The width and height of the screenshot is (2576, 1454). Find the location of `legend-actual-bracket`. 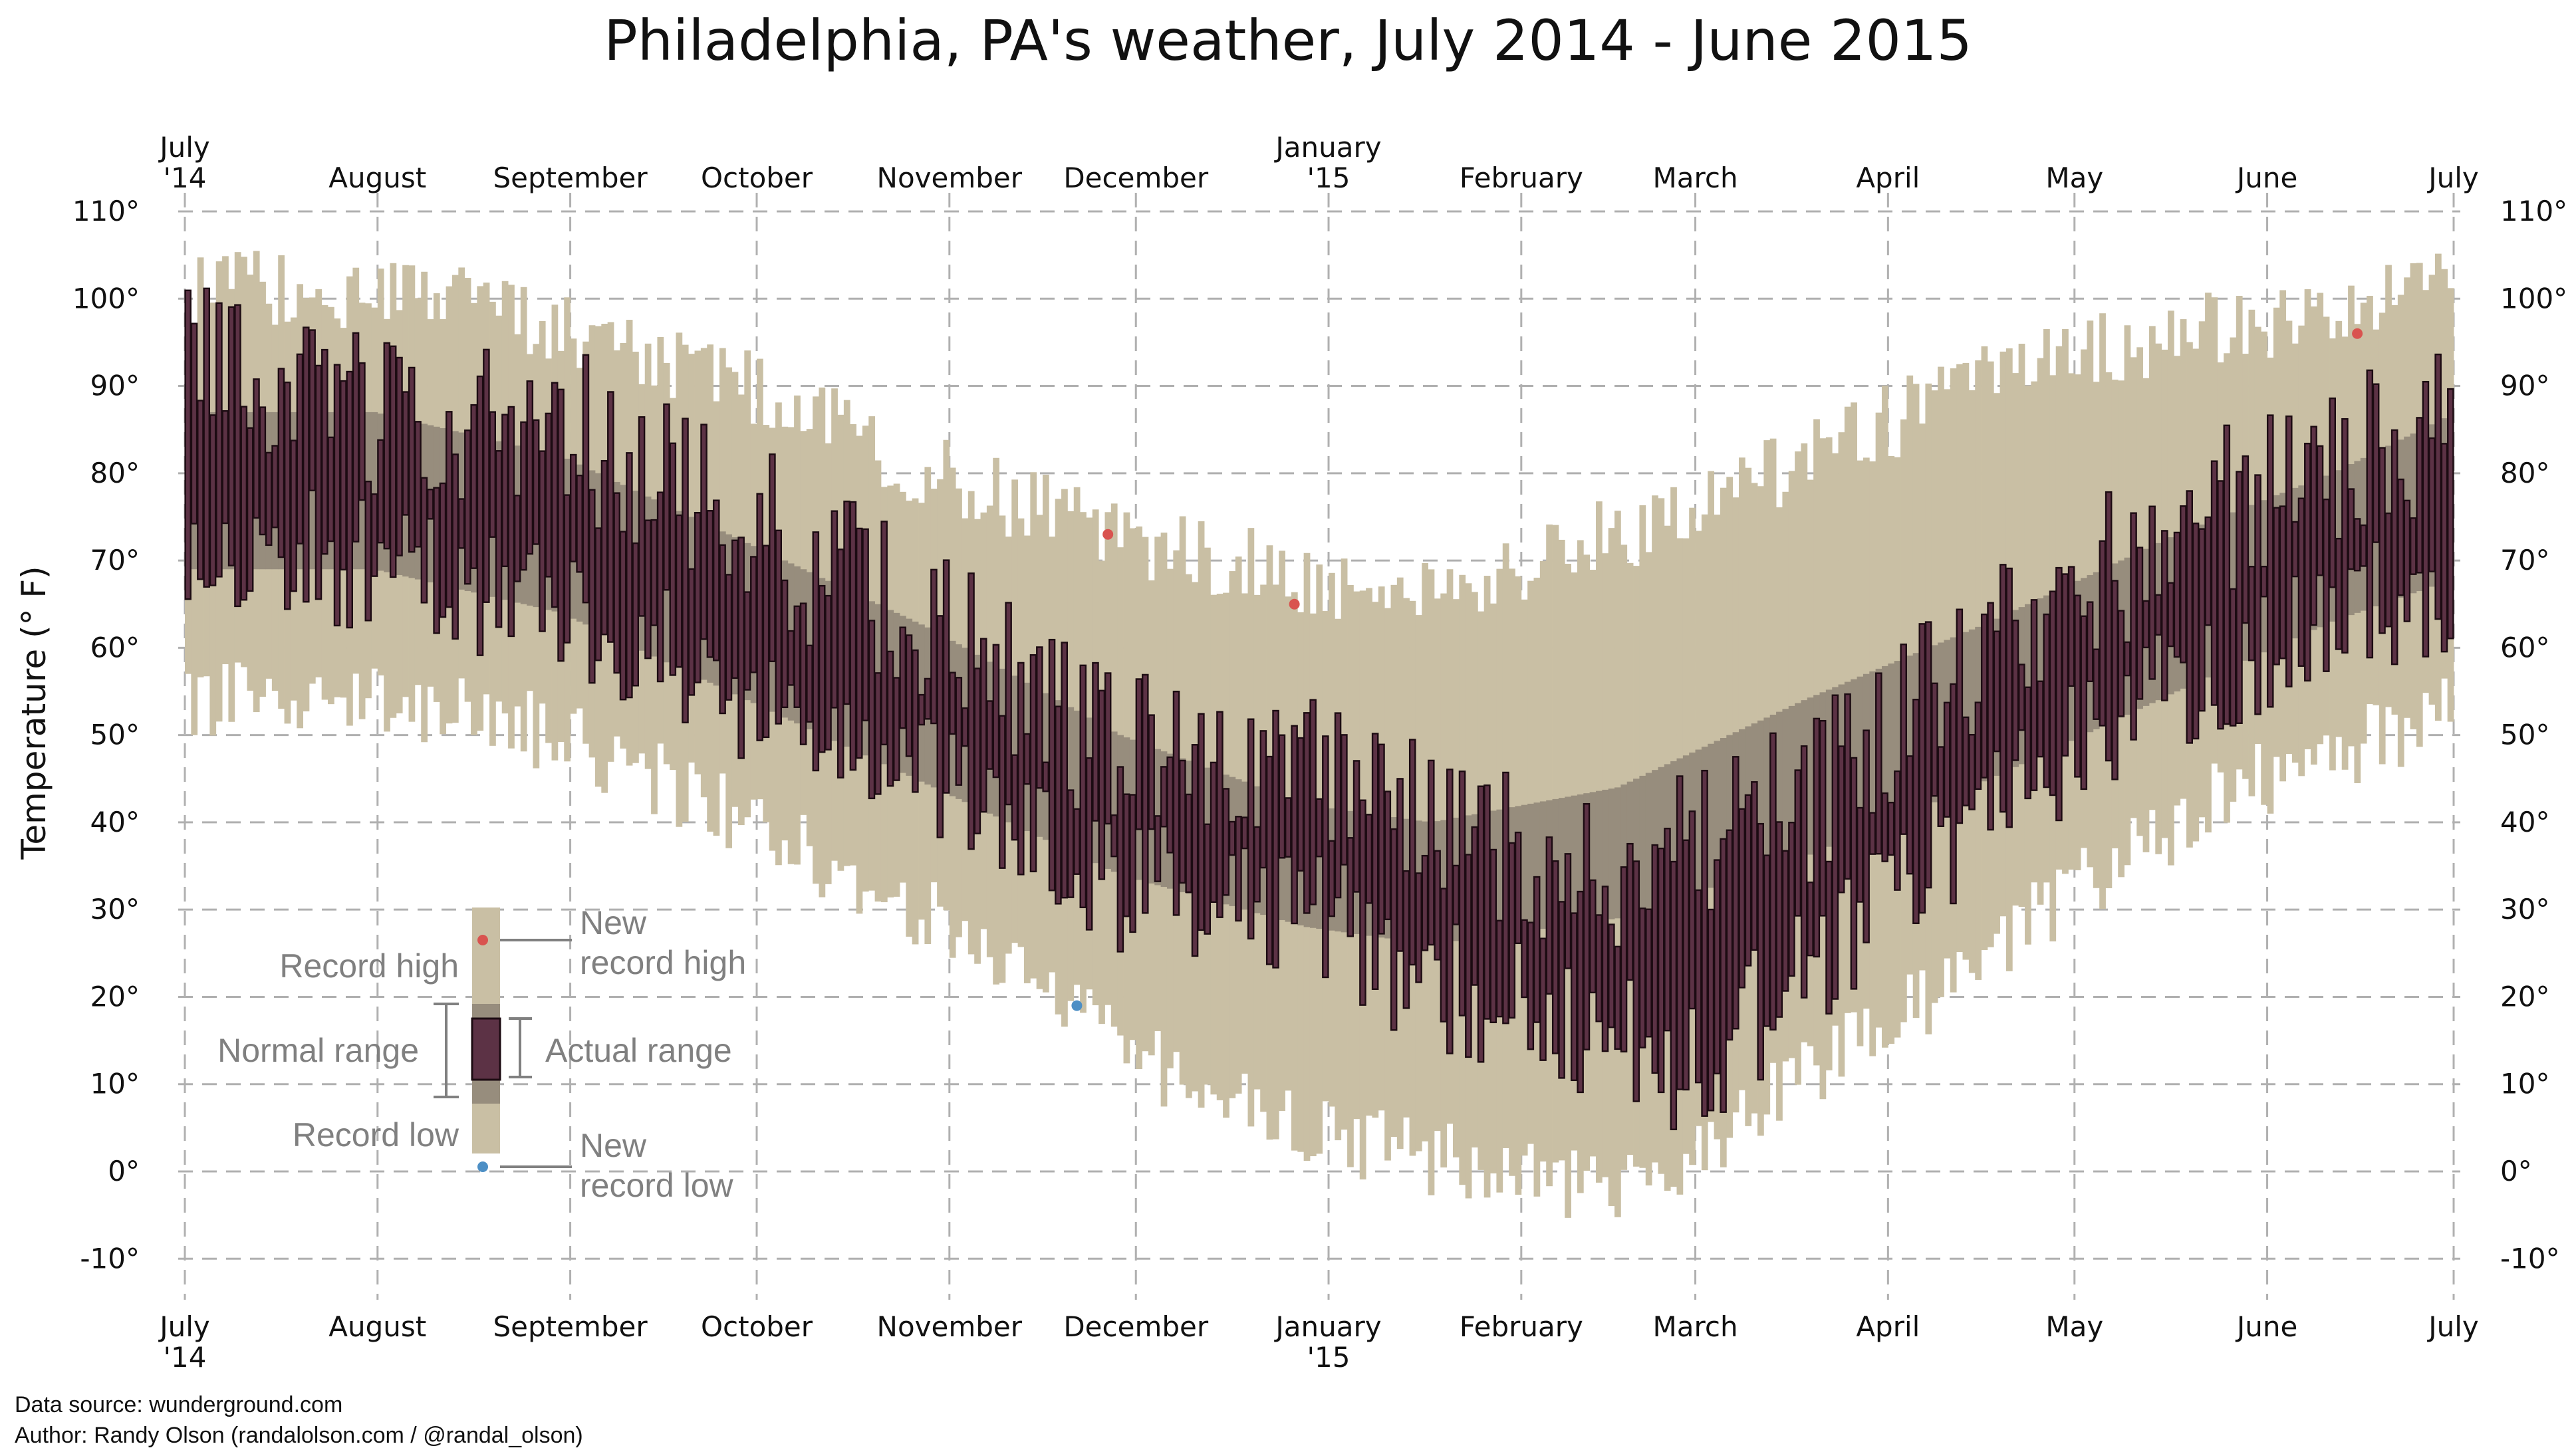

legend-actual-bracket is located at coordinates (520, 1047).